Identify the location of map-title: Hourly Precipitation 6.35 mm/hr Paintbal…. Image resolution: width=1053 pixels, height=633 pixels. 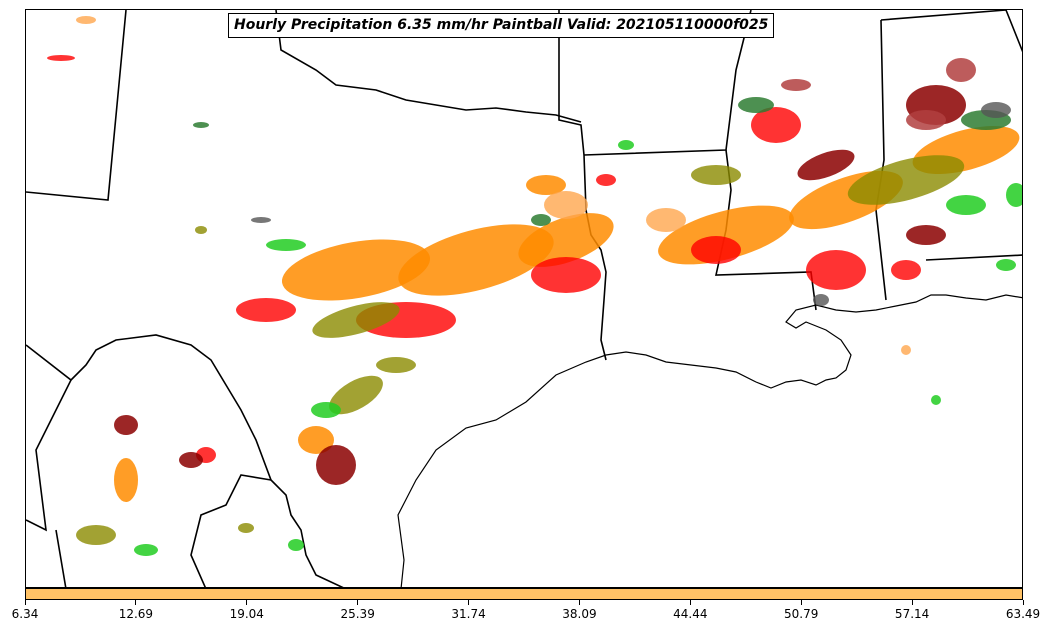
(501, 25).